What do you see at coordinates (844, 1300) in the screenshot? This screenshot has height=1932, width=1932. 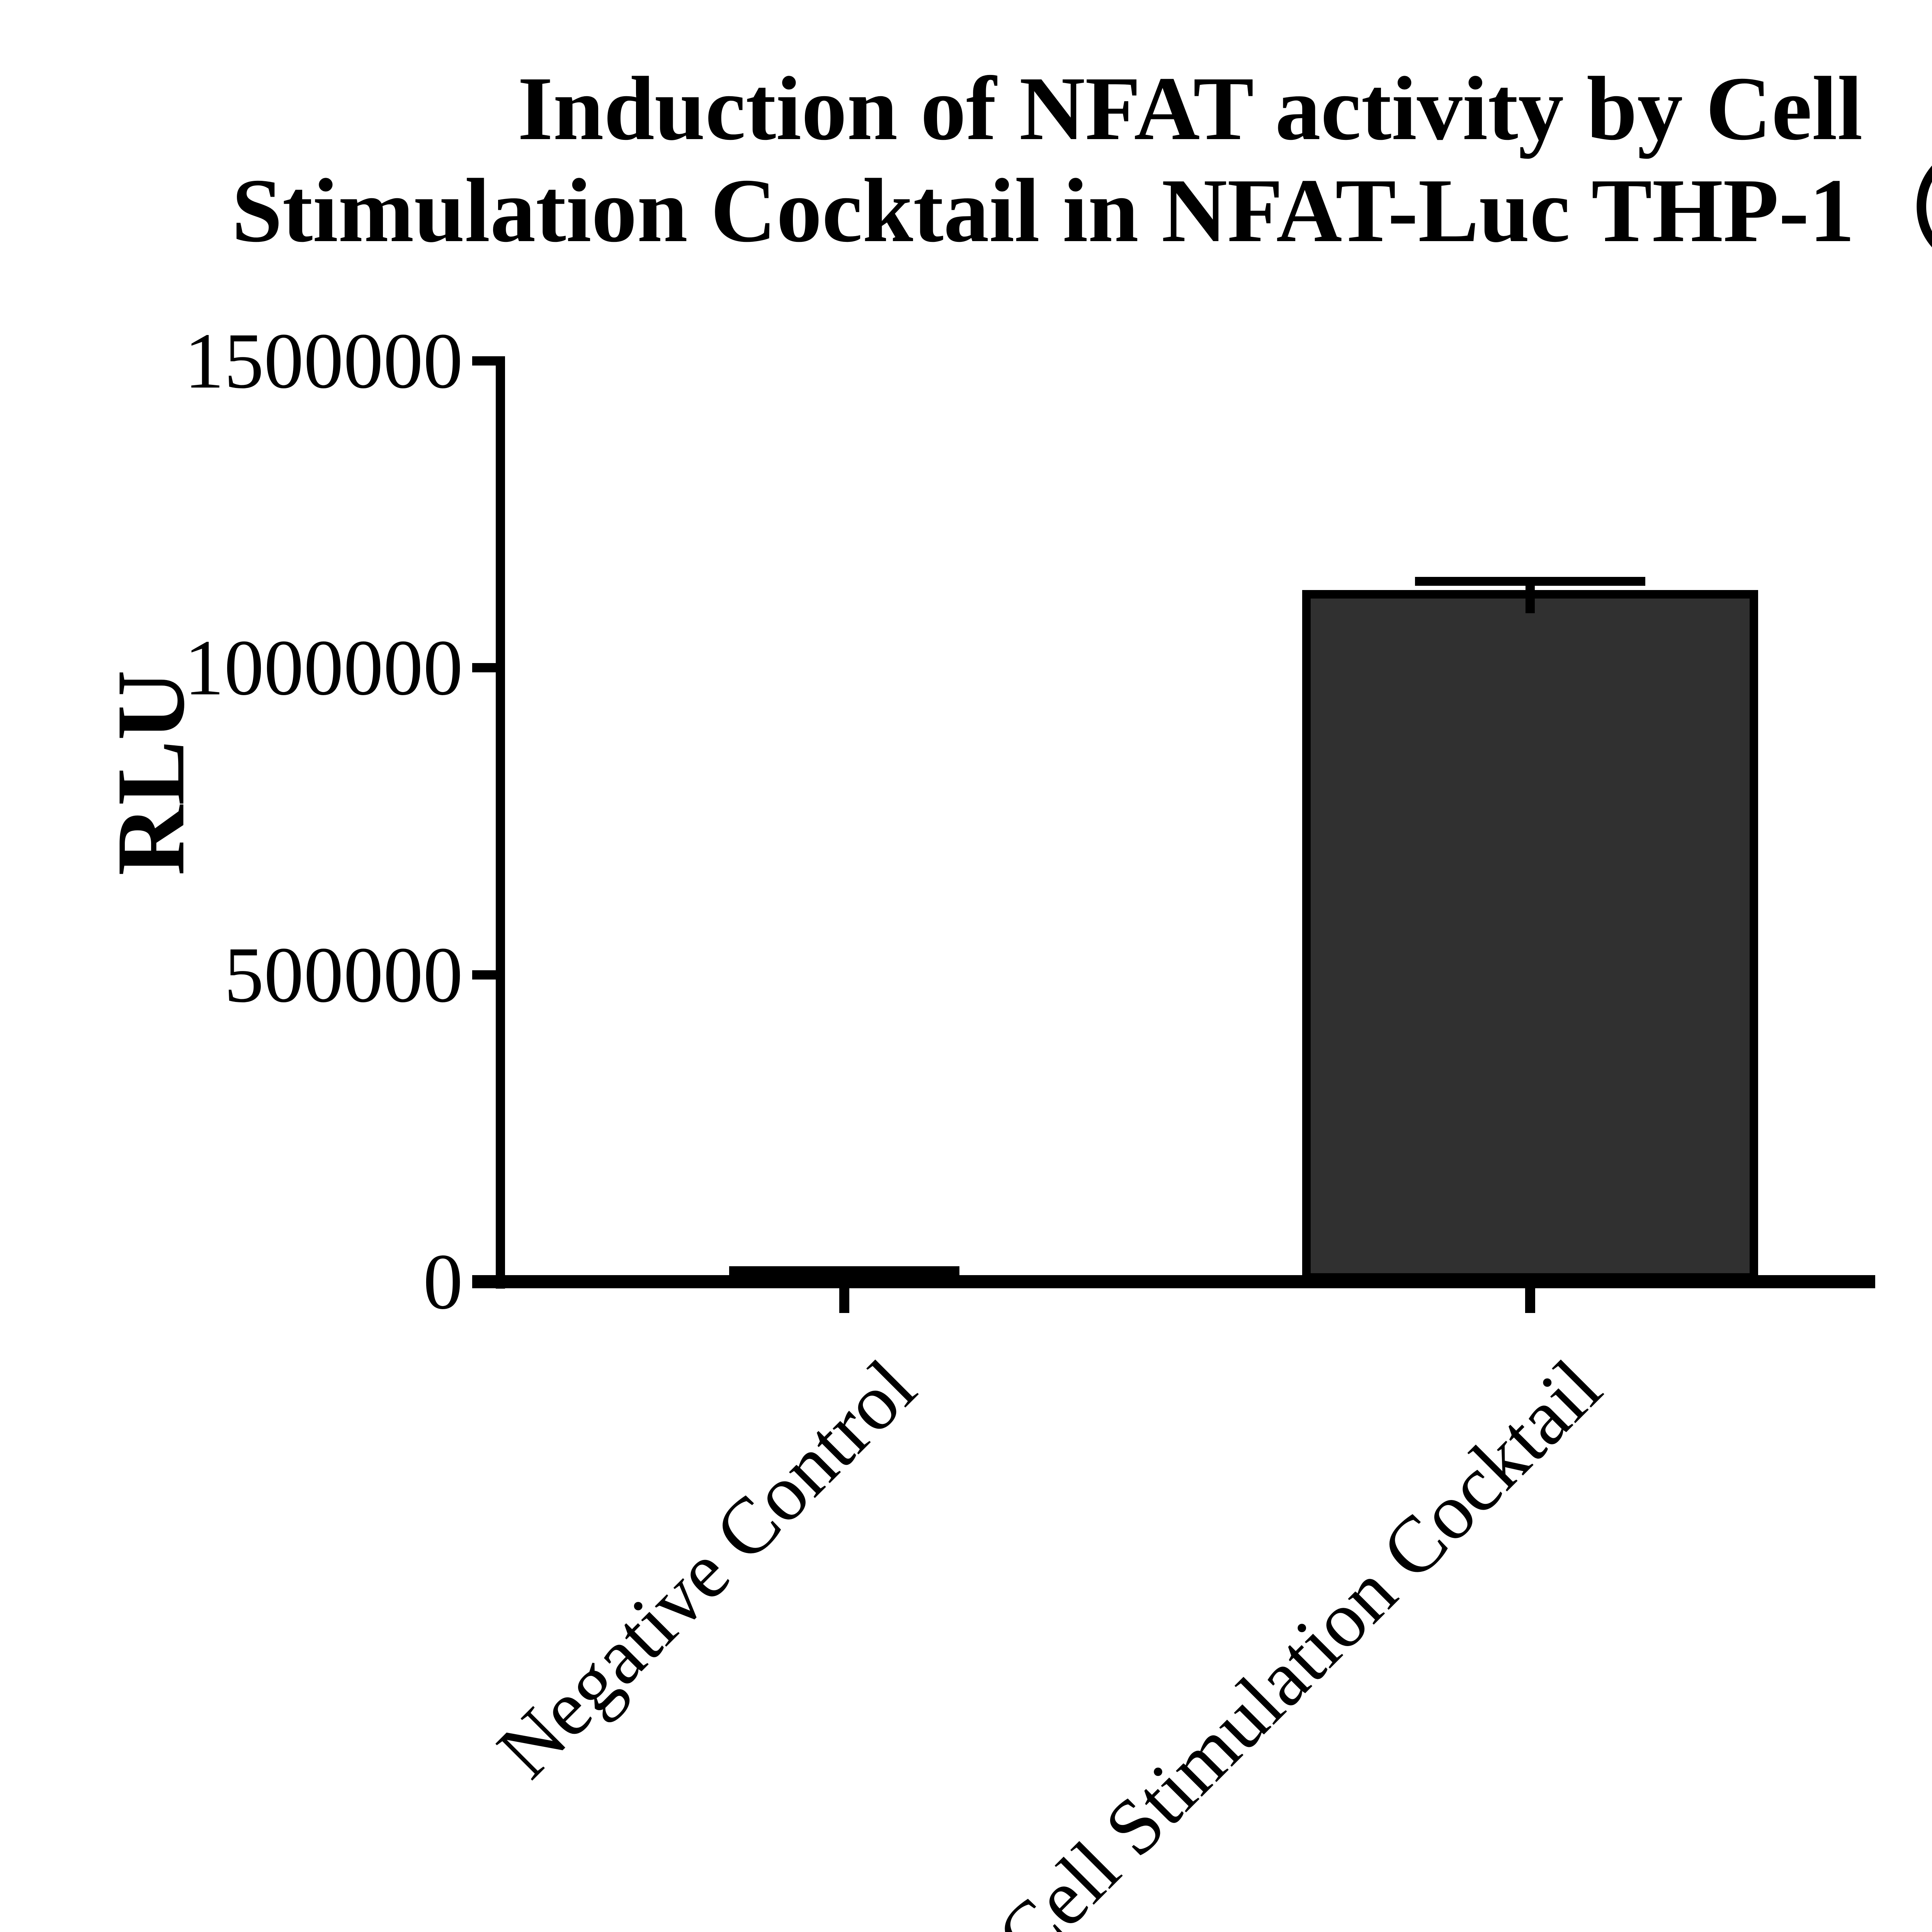 I see `x-tick-mark-negative-control` at bounding box center [844, 1300].